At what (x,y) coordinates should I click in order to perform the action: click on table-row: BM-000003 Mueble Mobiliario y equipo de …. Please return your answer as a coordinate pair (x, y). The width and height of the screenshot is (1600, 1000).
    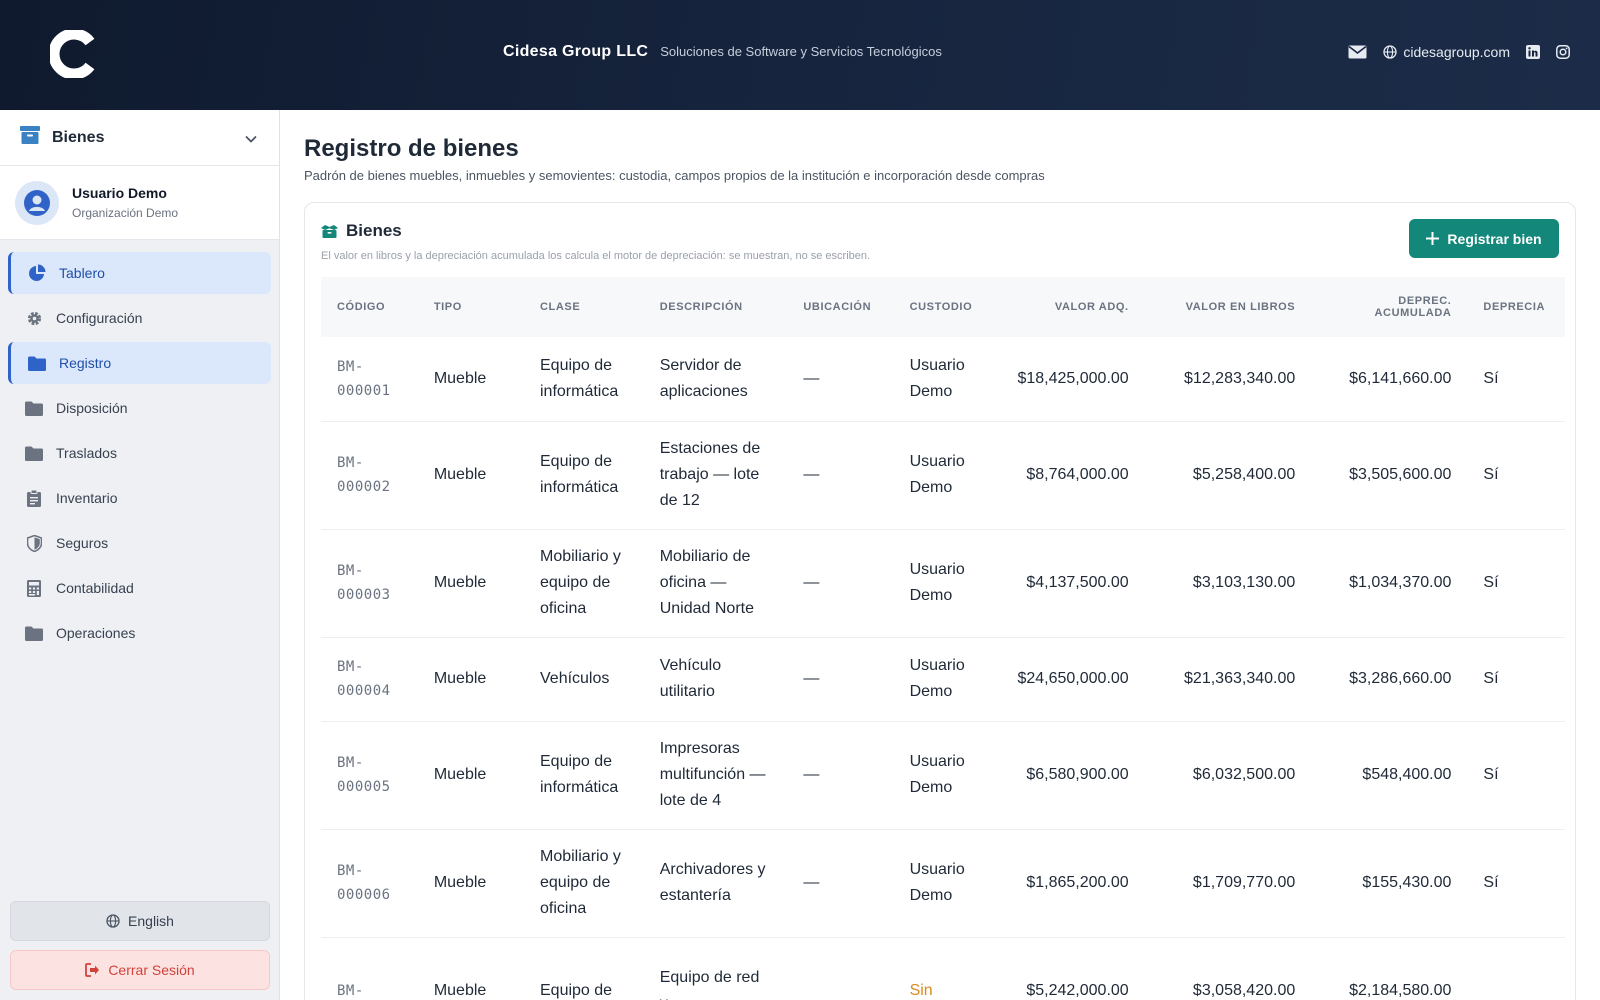
    Looking at the image, I should click on (943, 583).